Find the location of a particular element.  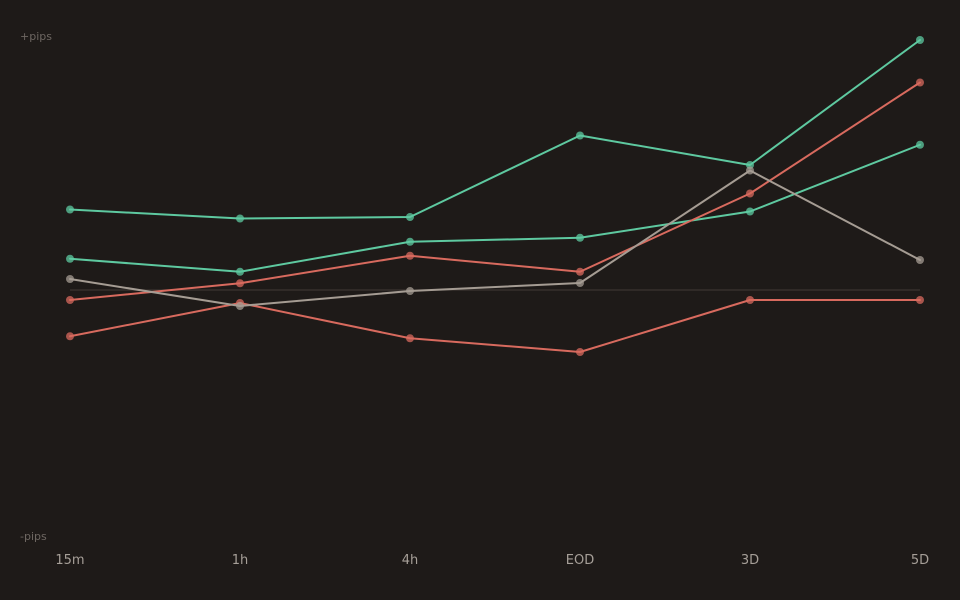

y-axis-bottom-label: -pips is located at coordinates (33, 536).